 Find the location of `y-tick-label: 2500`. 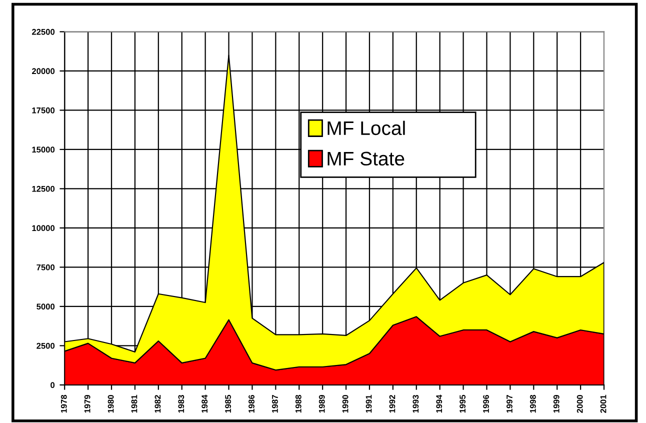

y-tick-label: 2500 is located at coordinates (45, 345).